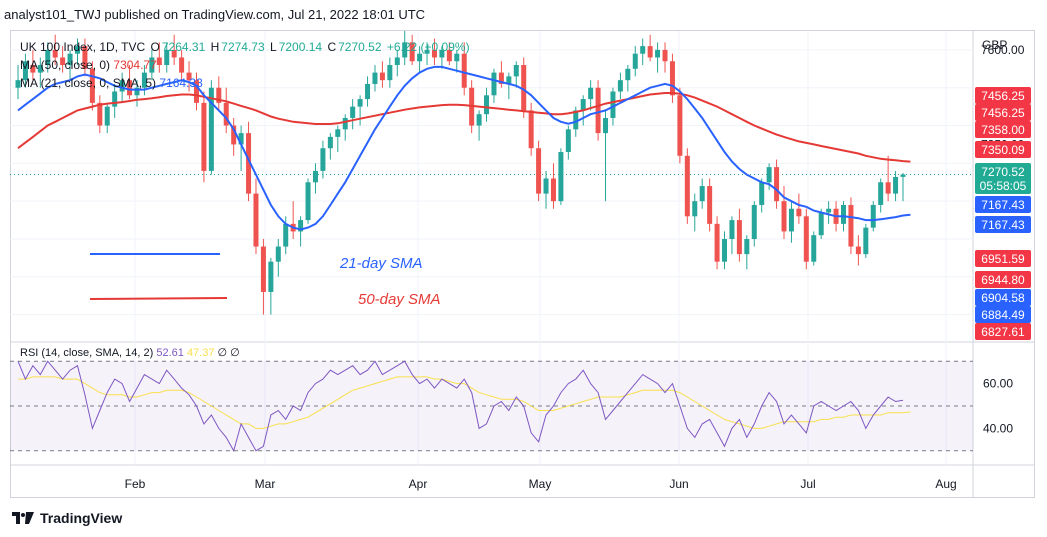  What do you see at coordinates (83, 47) in the screenshot?
I see `symbol-label: UK 100 Index, 1D, TVC` at bounding box center [83, 47].